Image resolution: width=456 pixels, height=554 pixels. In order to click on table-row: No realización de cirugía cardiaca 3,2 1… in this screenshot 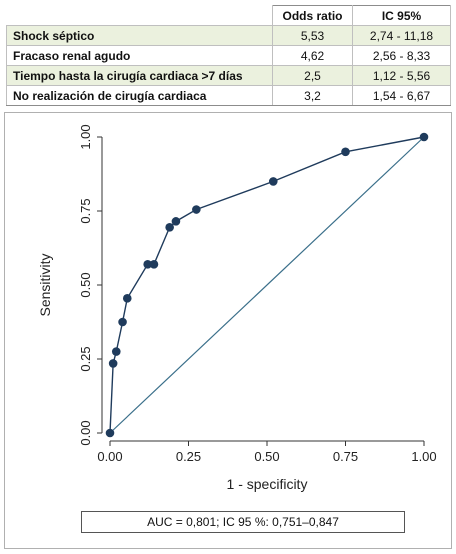, I will do `click(228, 95)`.